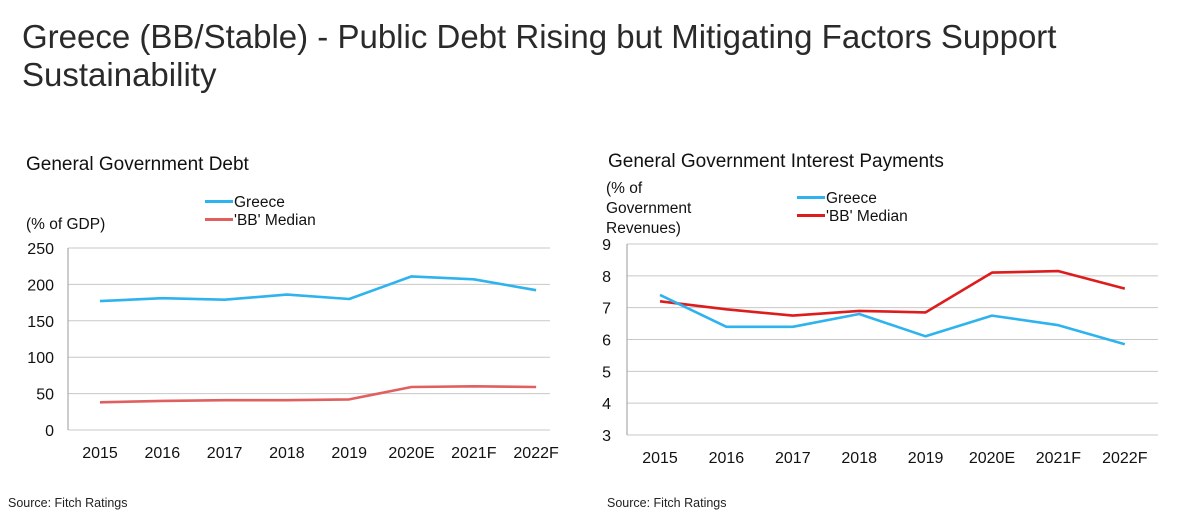 The width and height of the screenshot is (1181, 528). I want to click on interest-x-tick-label: 2017, so click(793, 458).